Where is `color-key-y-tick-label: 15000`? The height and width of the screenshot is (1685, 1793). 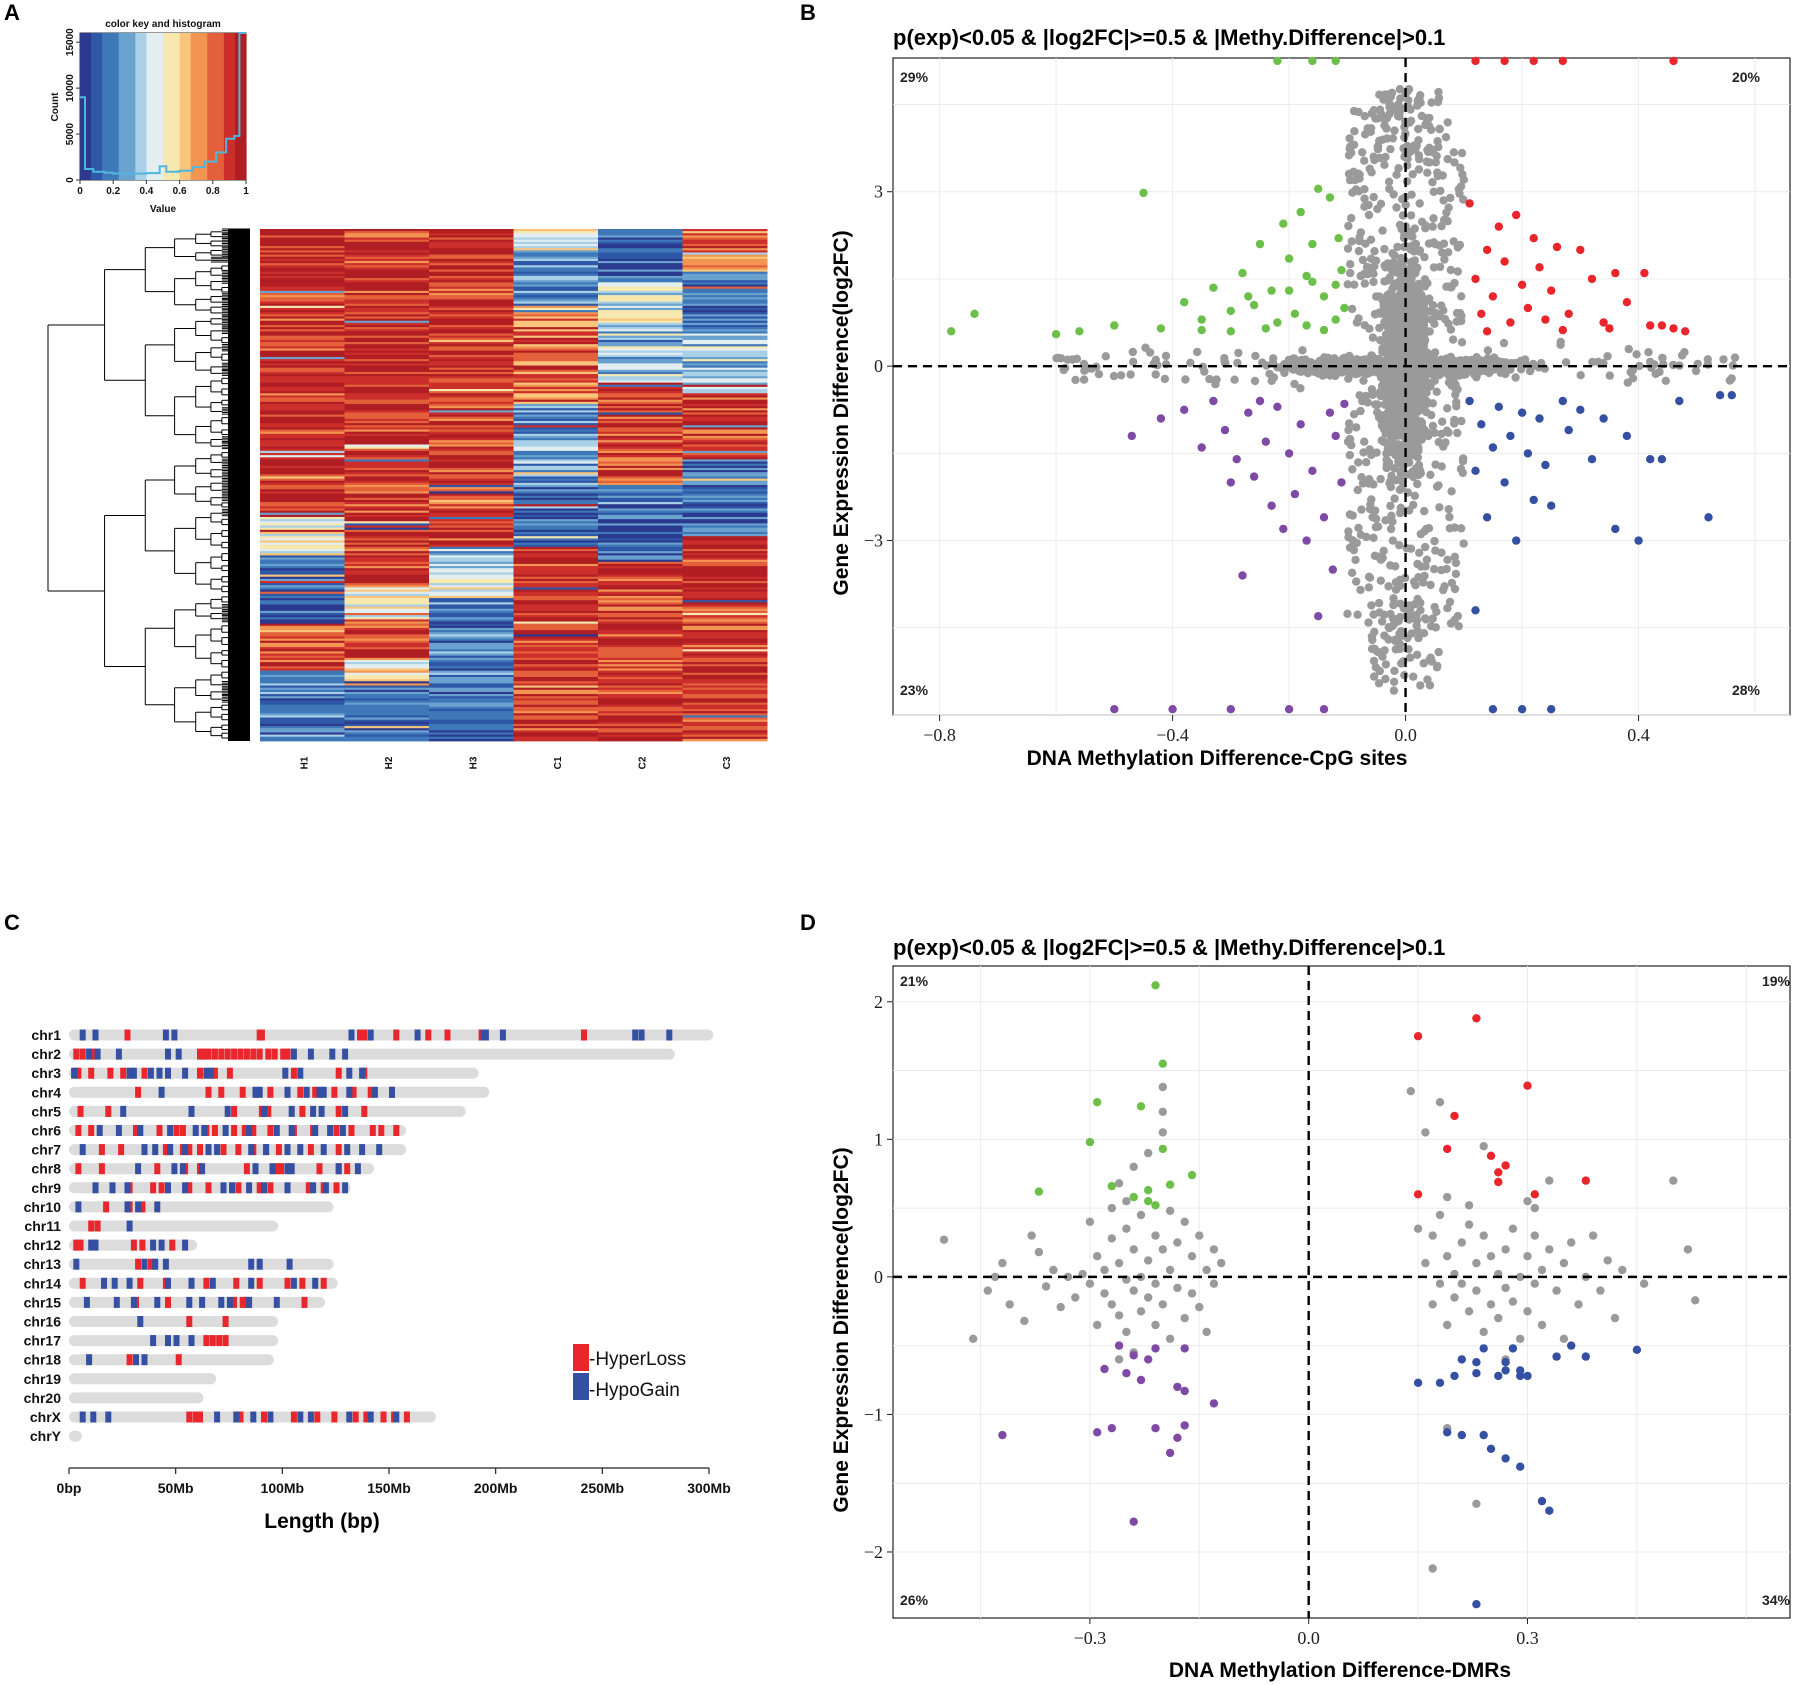 color-key-y-tick-label: 15000 is located at coordinates (70, 42).